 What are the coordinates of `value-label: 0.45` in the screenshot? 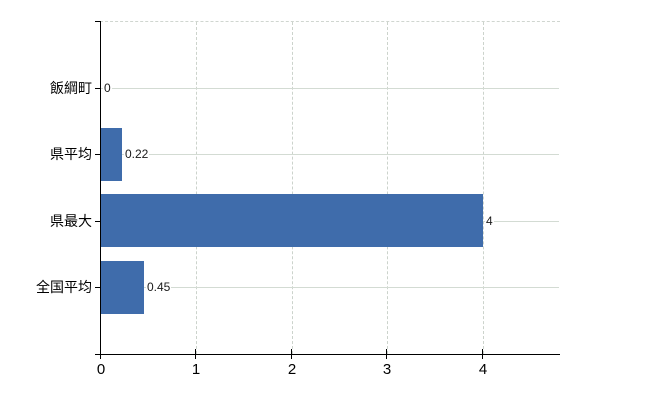 It's located at (159, 287).